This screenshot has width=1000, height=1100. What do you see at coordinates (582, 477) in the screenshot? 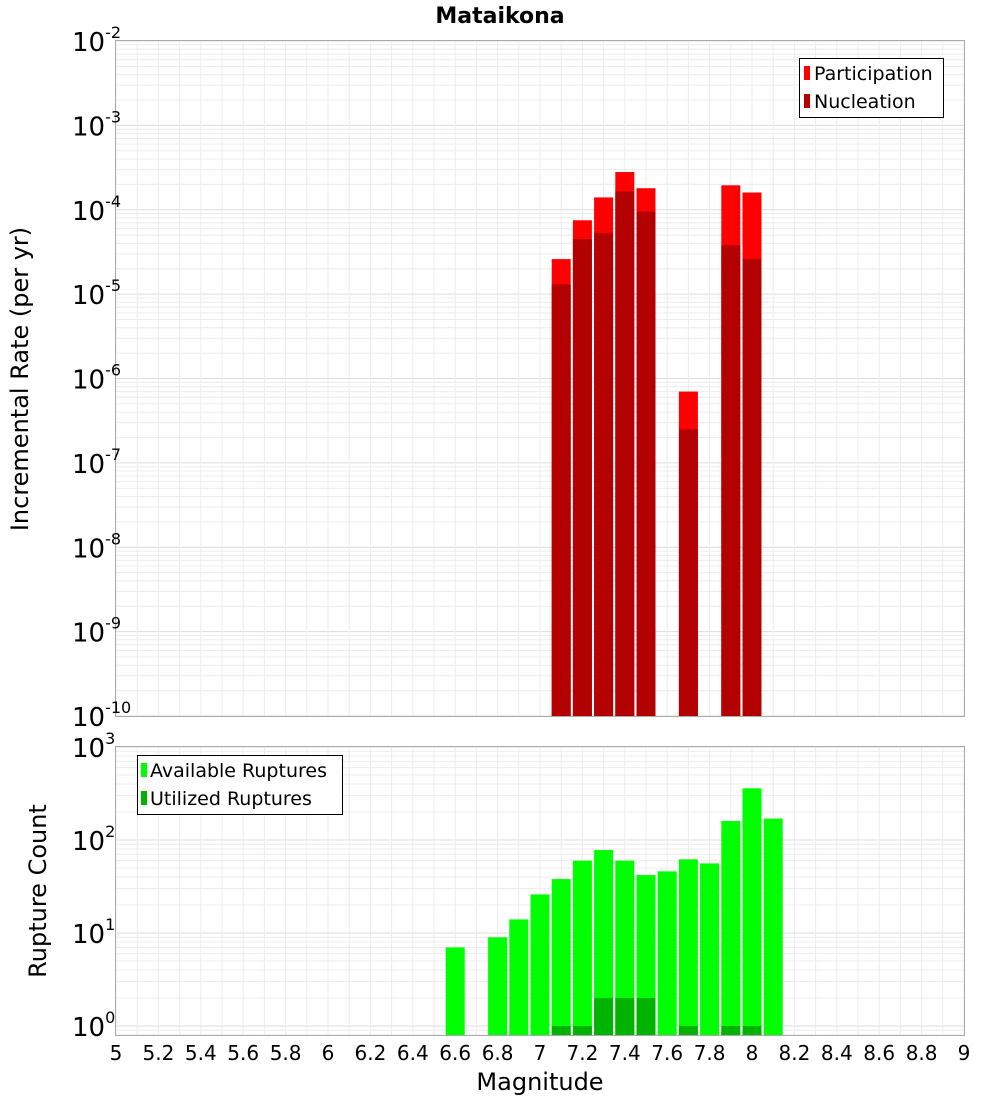
I see `nucleation-bar-7.2` at bounding box center [582, 477].